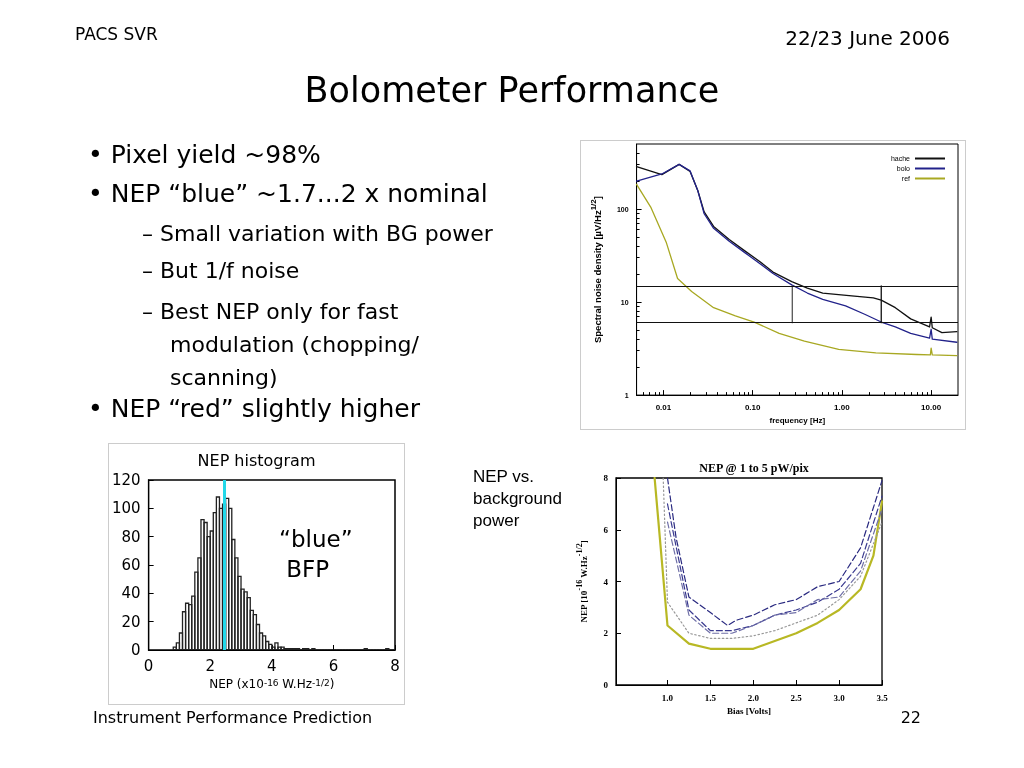  I want to click on x-axis-title: Bias [Volts], so click(749, 711).